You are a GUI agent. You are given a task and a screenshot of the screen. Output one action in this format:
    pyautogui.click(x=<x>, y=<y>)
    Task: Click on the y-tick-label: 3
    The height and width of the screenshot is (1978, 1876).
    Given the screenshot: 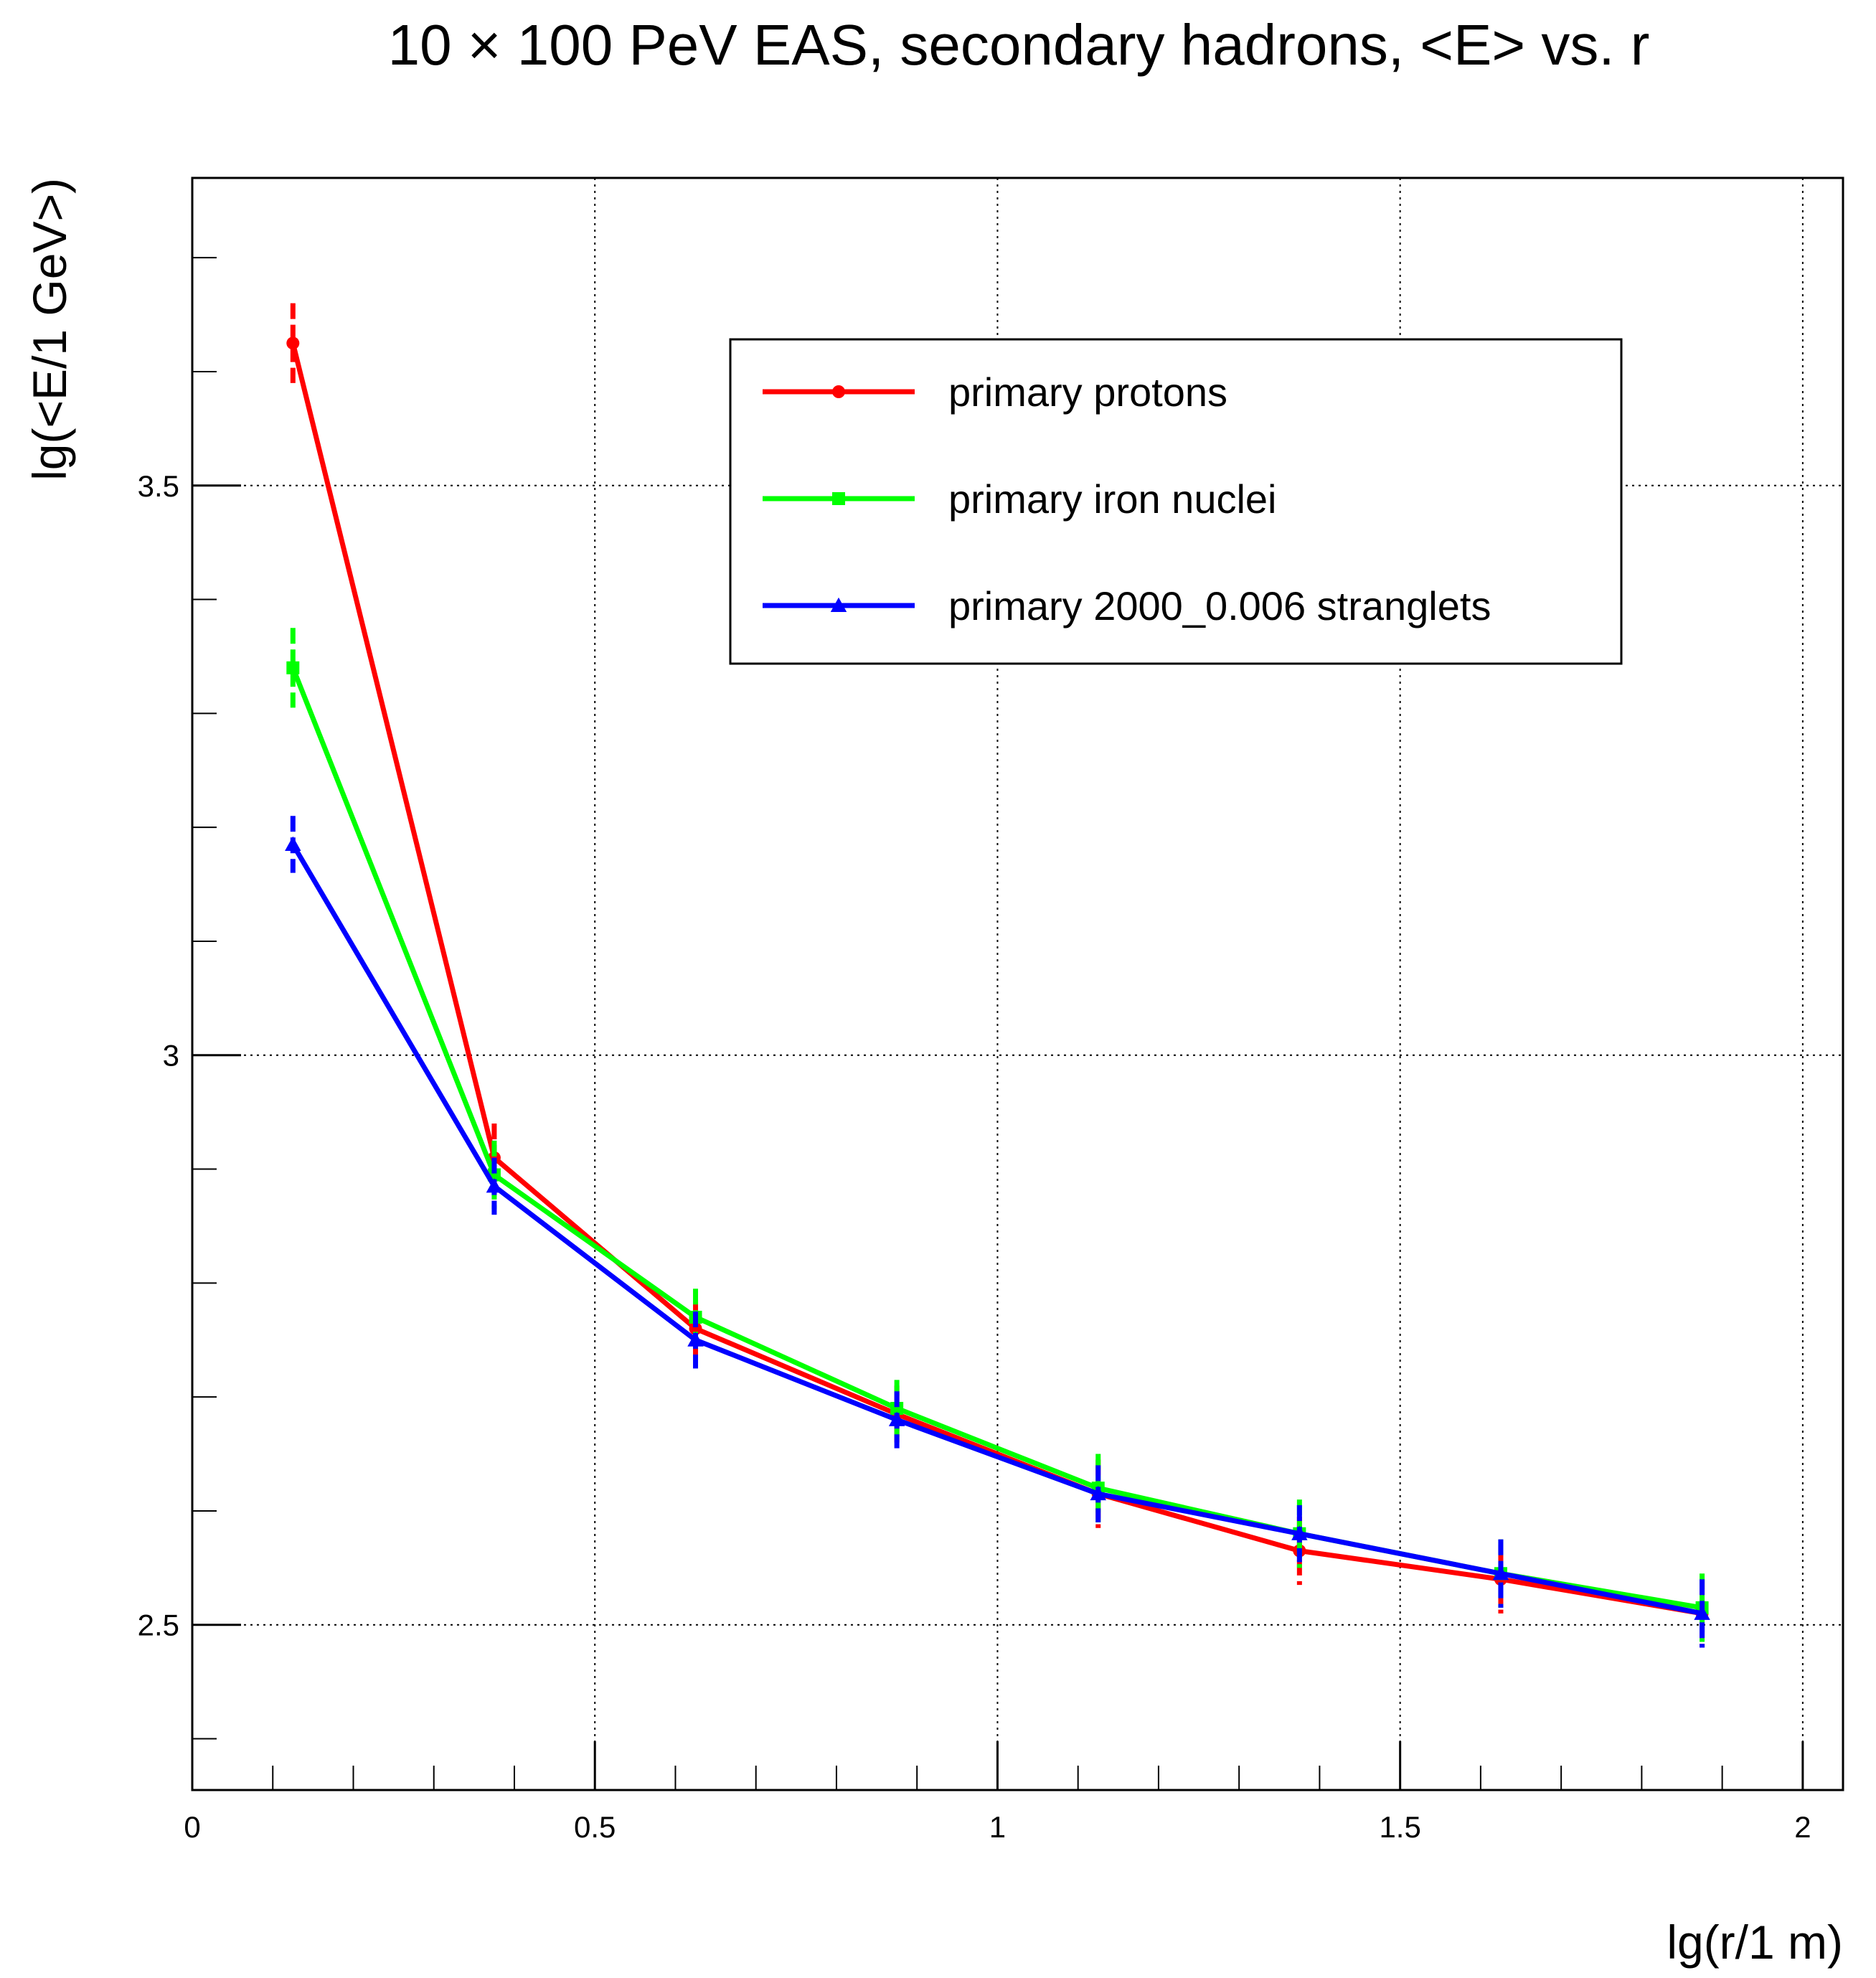 What is the action you would take?
    pyautogui.click(x=171, y=1056)
    